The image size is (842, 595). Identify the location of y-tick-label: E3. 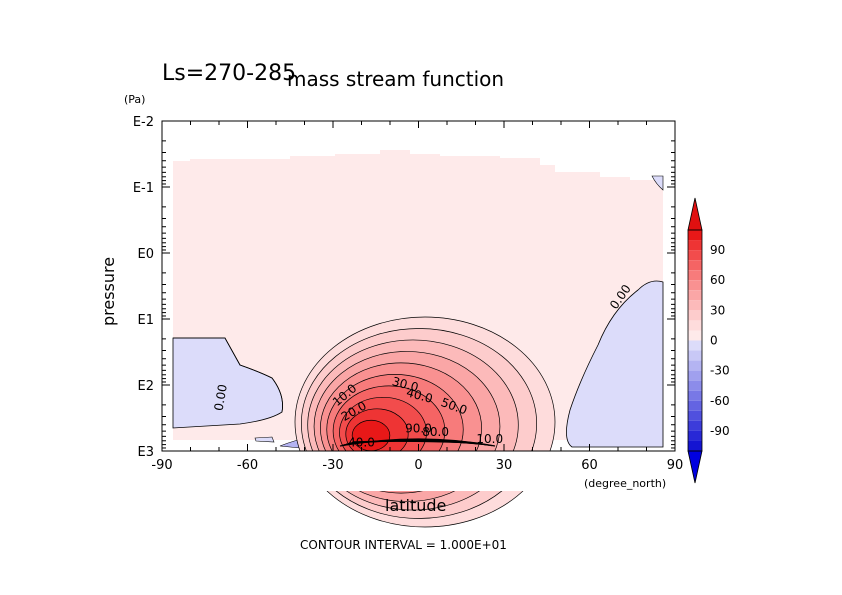
(146, 452).